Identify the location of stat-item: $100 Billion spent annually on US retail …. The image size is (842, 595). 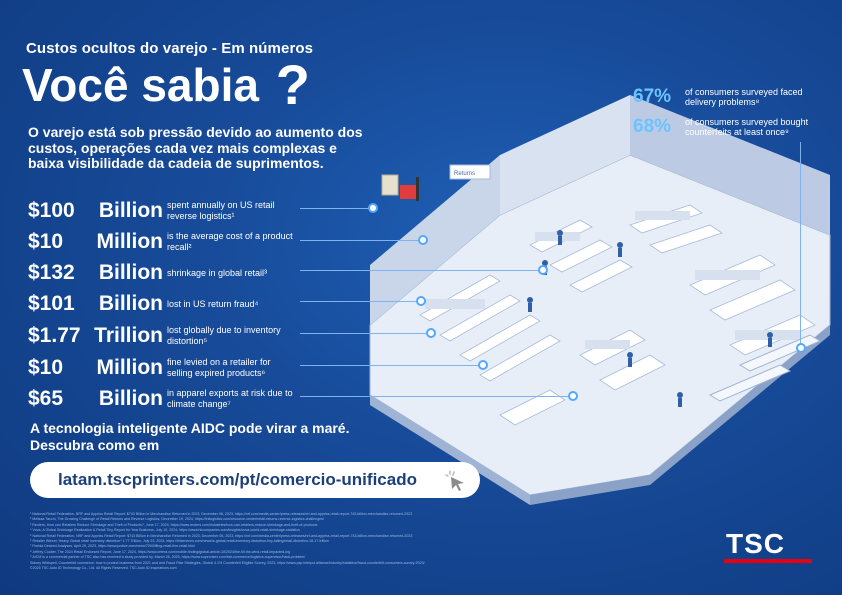
(162, 211).